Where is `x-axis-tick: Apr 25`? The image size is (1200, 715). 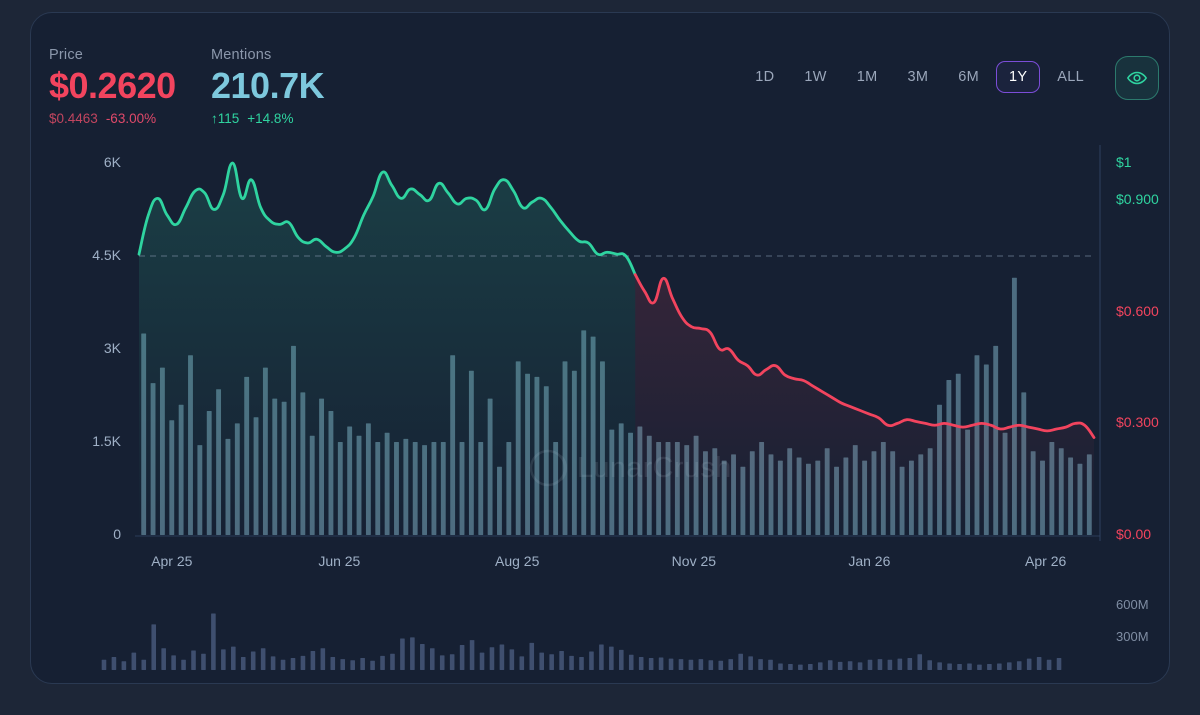 x-axis-tick: Apr 25 is located at coordinates (172, 561).